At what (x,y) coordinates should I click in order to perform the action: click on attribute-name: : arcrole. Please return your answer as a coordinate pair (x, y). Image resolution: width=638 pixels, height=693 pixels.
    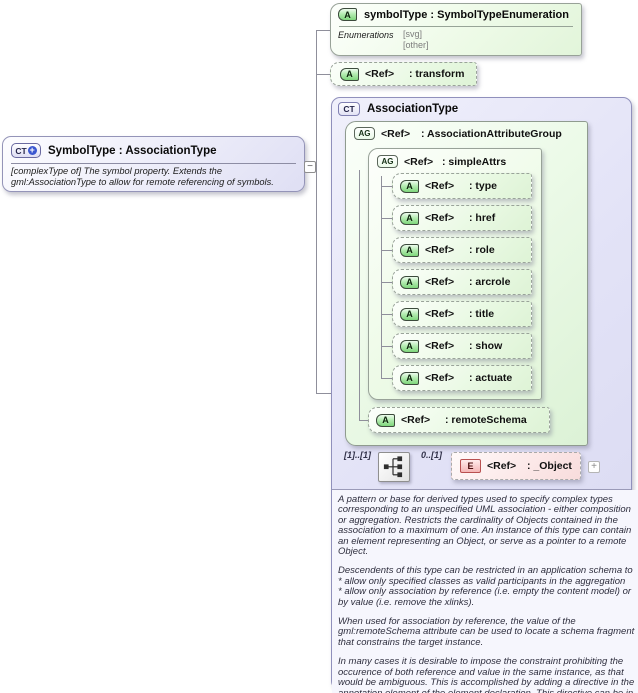
    Looking at the image, I should click on (490, 282).